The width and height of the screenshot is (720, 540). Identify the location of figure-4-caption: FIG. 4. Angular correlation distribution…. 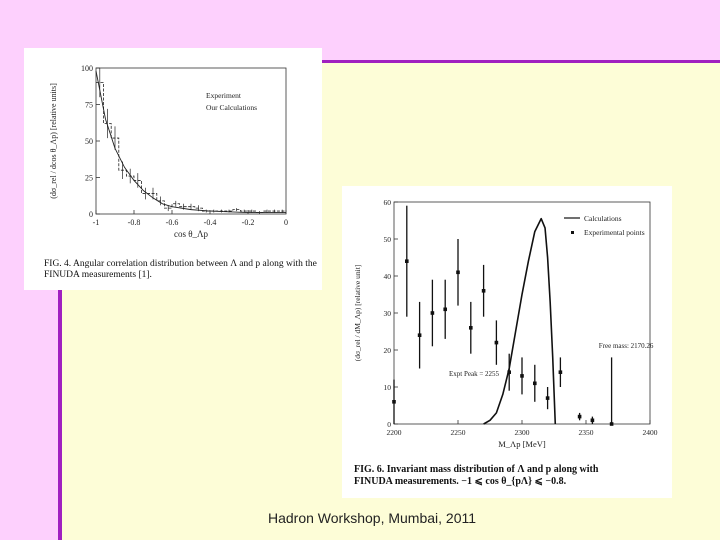
(180, 269).